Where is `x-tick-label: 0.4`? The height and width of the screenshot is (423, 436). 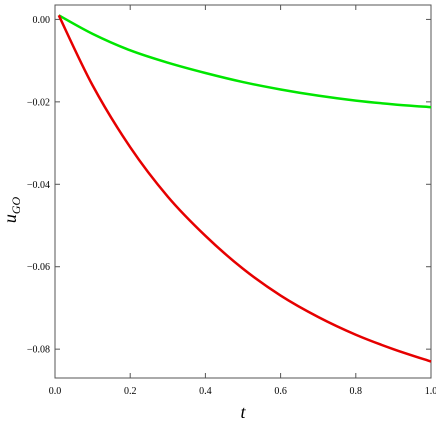
x-tick-label: 0.4 is located at coordinates (205, 391).